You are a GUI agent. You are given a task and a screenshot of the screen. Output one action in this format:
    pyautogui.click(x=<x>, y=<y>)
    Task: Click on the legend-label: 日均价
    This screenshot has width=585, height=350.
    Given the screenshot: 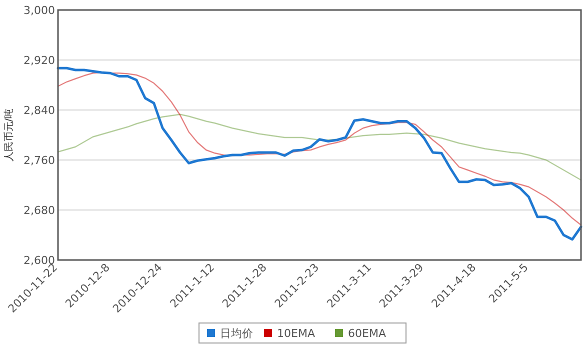 What is the action you would take?
    pyautogui.click(x=236, y=333)
    